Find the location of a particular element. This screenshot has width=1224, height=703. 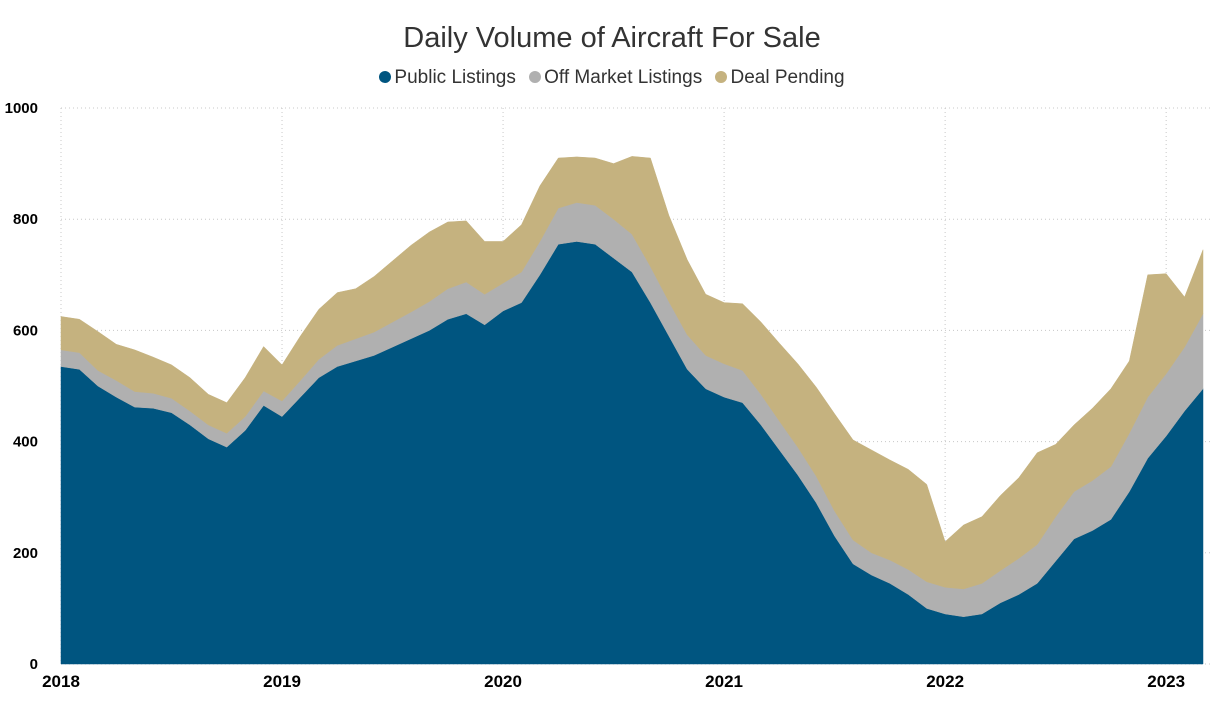

x-tick-label: 2021 is located at coordinates (724, 681).